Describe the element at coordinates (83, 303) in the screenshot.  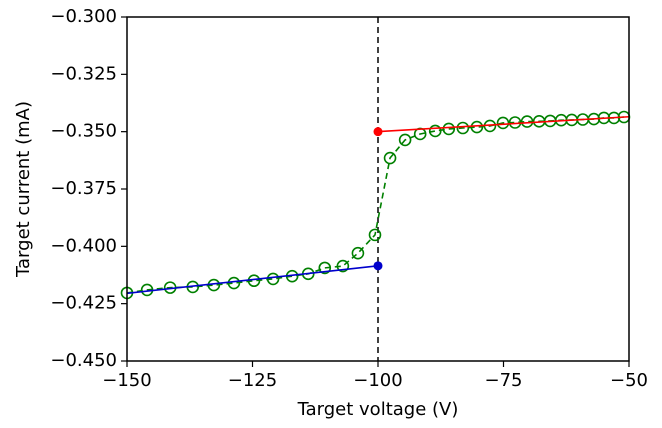
I see `y-tick-label: −0.425` at that location.